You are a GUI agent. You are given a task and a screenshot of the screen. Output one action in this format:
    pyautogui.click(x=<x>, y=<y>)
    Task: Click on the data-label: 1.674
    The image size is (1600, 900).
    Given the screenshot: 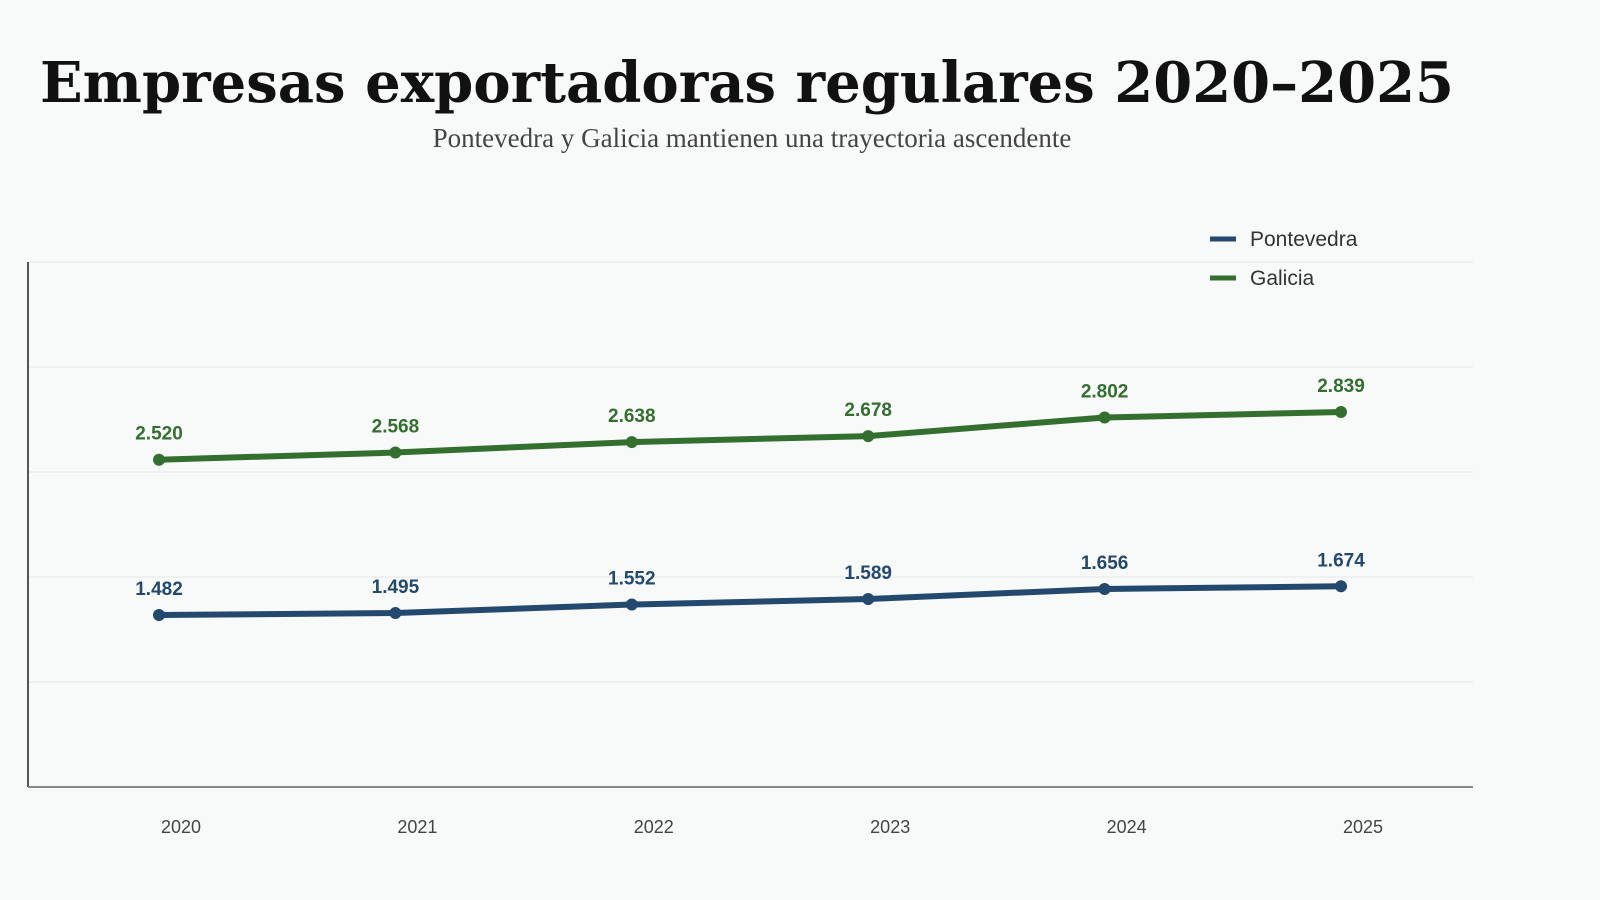 What is the action you would take?
    pyautogui.click(x=1341, y=560)
    